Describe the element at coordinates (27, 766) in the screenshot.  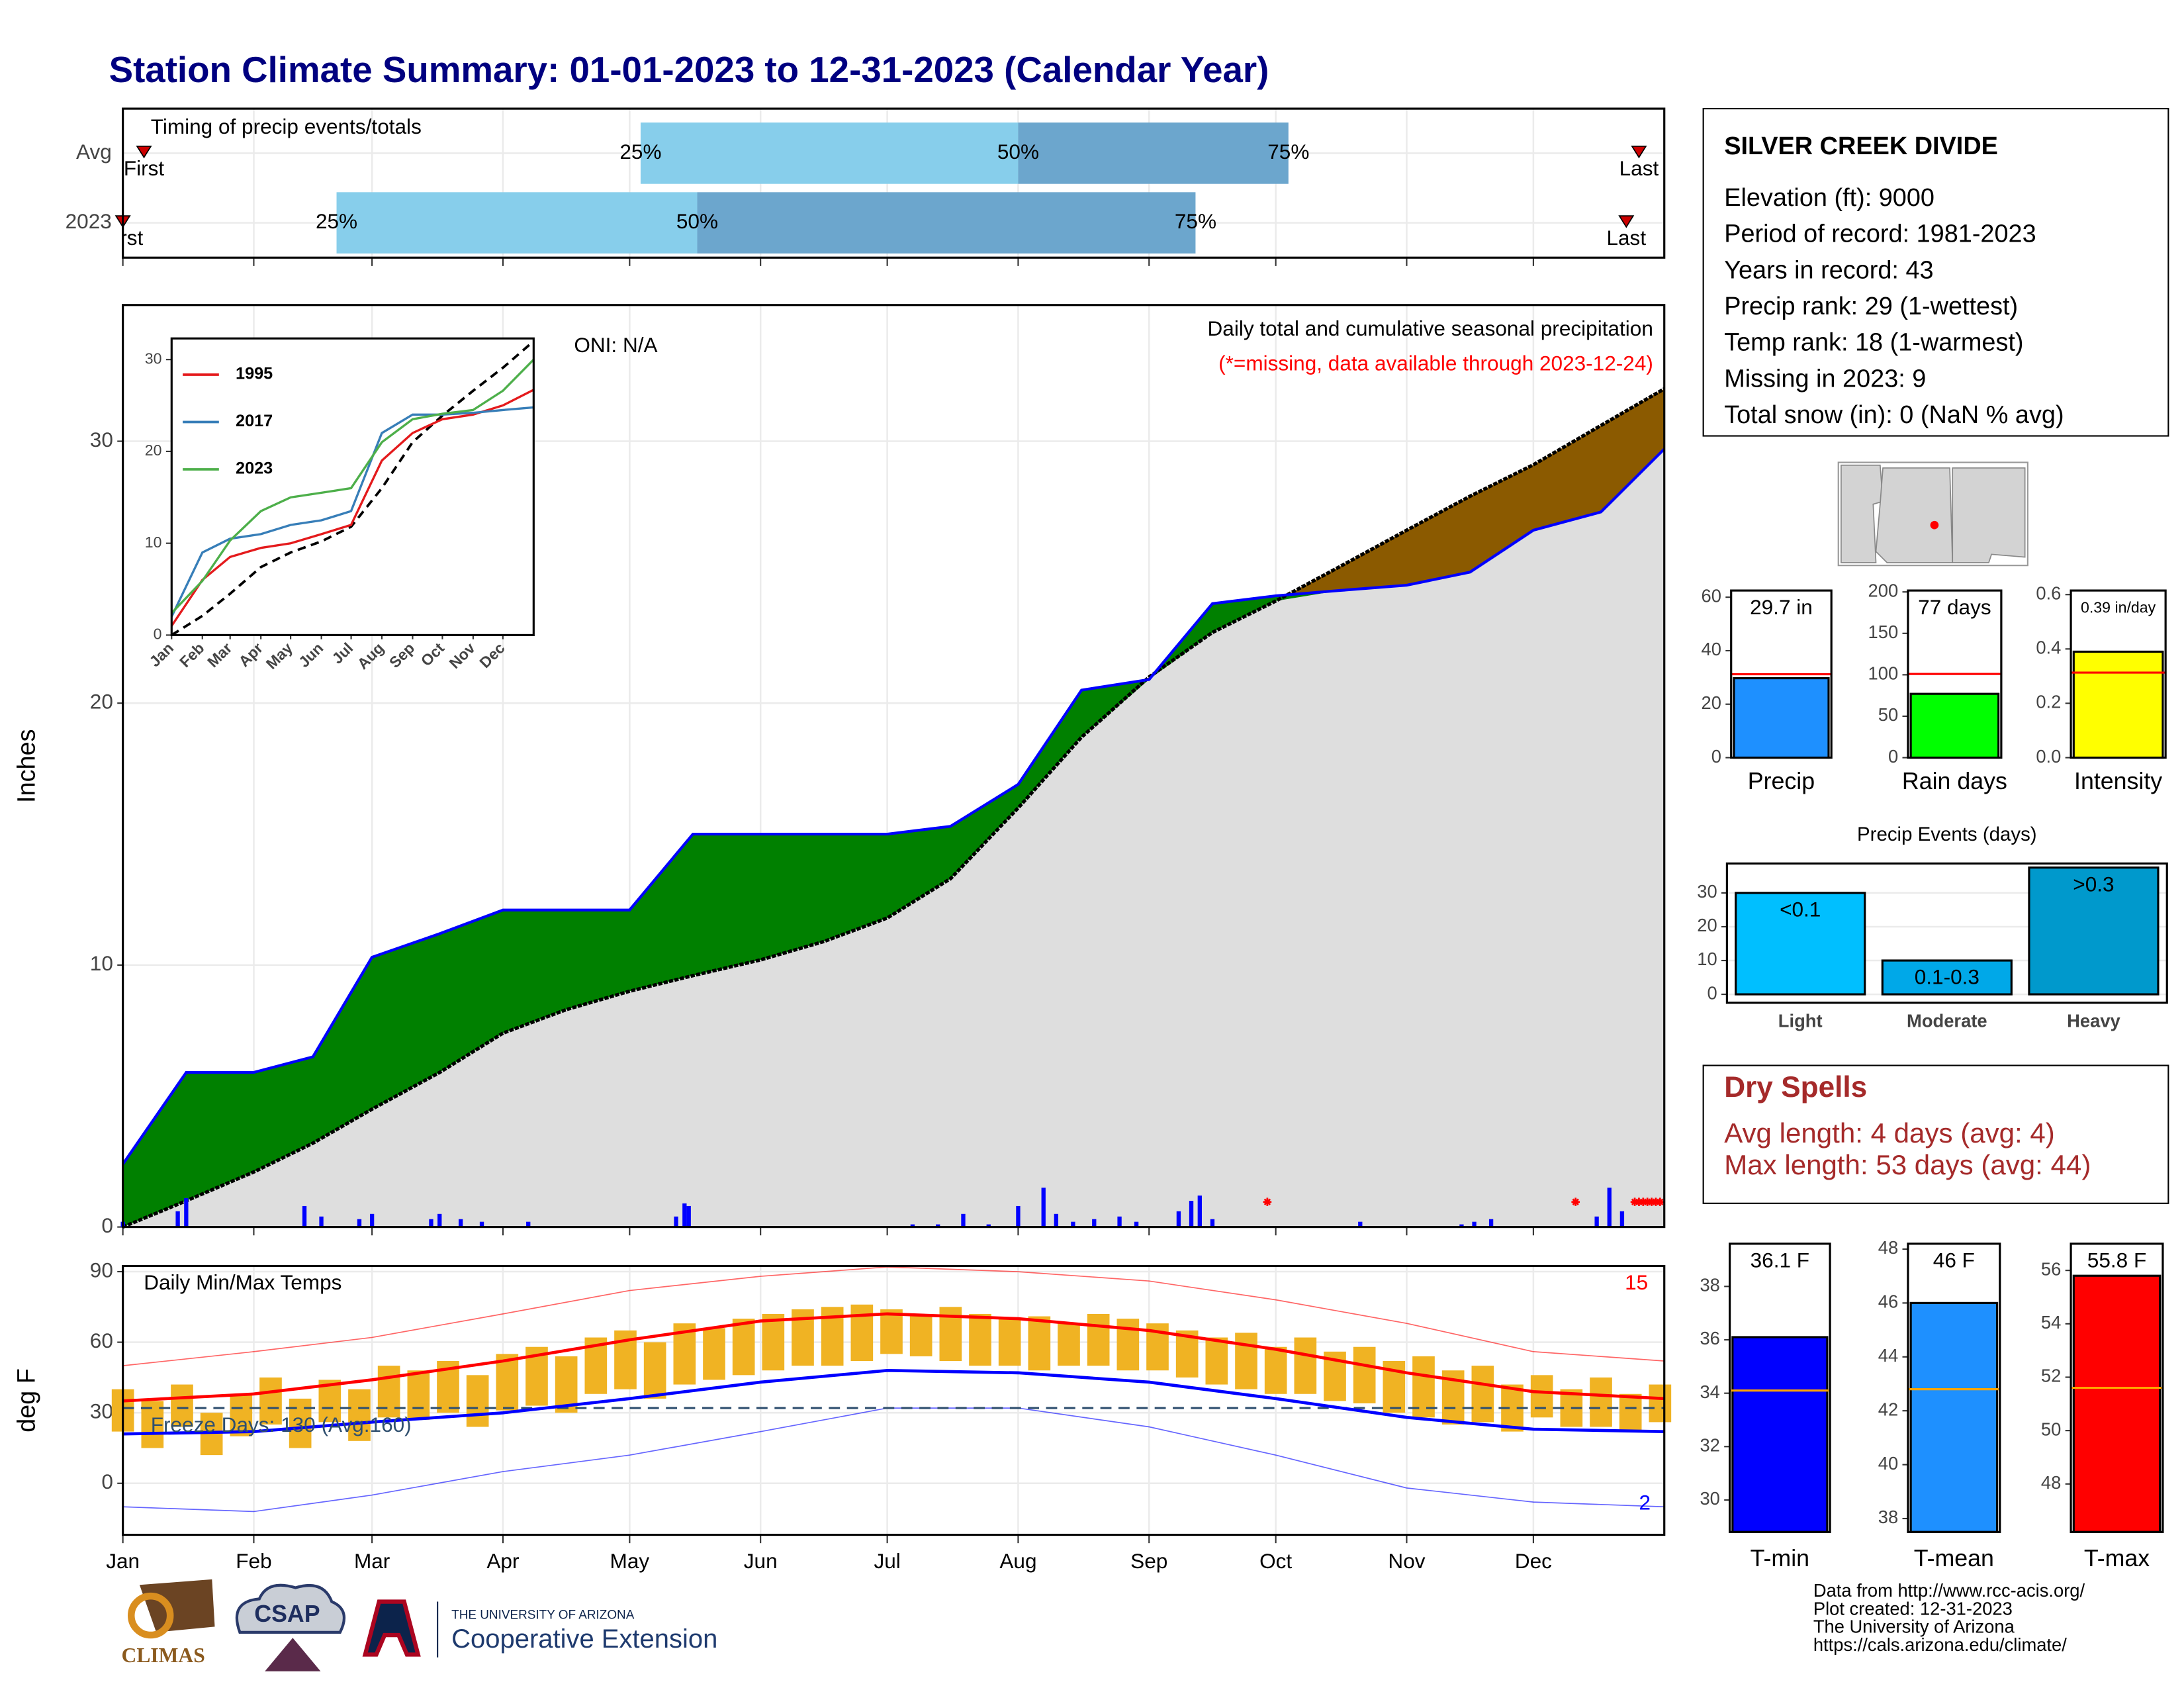
I see `y-axis-label: Inches` at that location.